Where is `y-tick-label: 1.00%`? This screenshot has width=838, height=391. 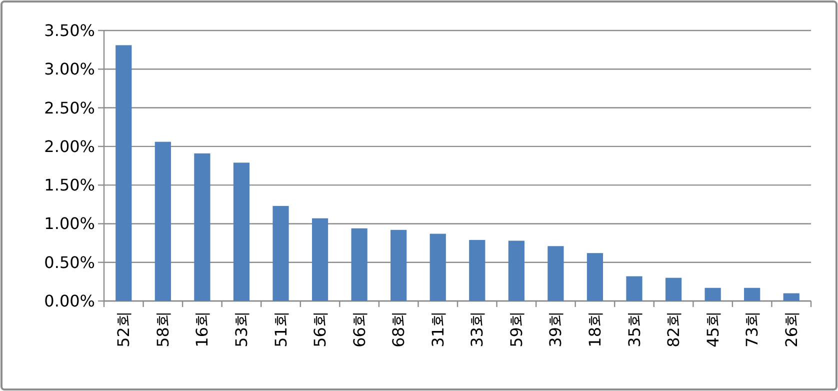
y-tick-label: 1.00% is located at coordinates (69, 224).